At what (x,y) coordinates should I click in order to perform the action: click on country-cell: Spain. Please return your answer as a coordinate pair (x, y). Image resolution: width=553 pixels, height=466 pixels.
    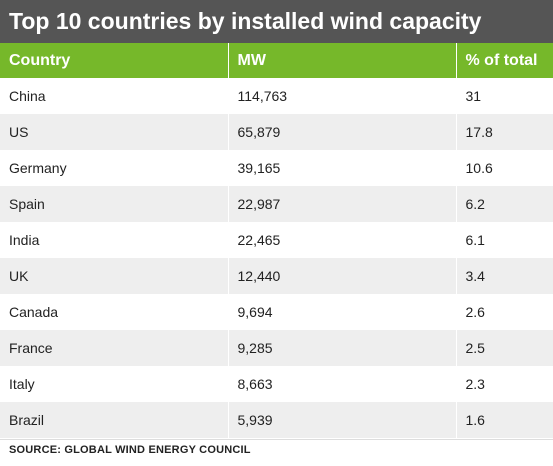
    Looking at the image, I should click on (114, 204).